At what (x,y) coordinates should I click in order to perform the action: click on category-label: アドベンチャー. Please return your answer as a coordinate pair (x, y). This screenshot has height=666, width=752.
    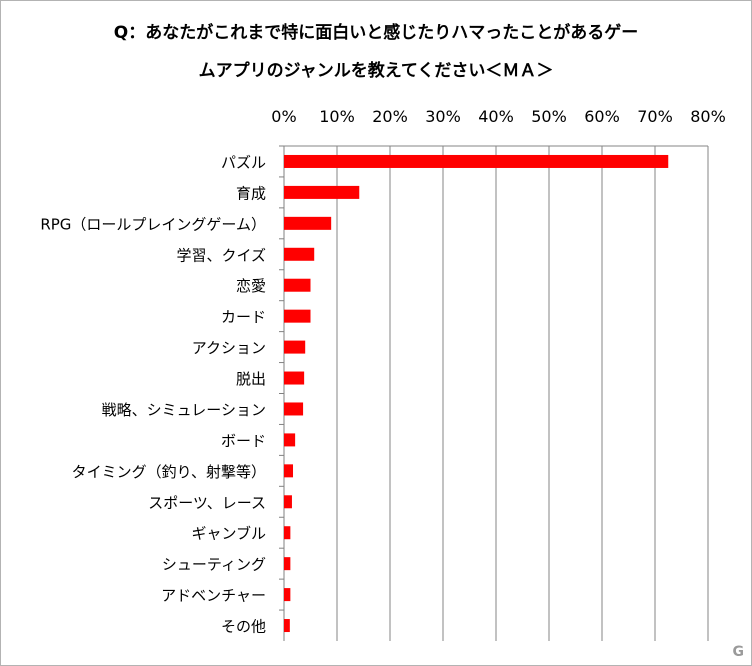
    Looking at the image, I should click on (213, 596).